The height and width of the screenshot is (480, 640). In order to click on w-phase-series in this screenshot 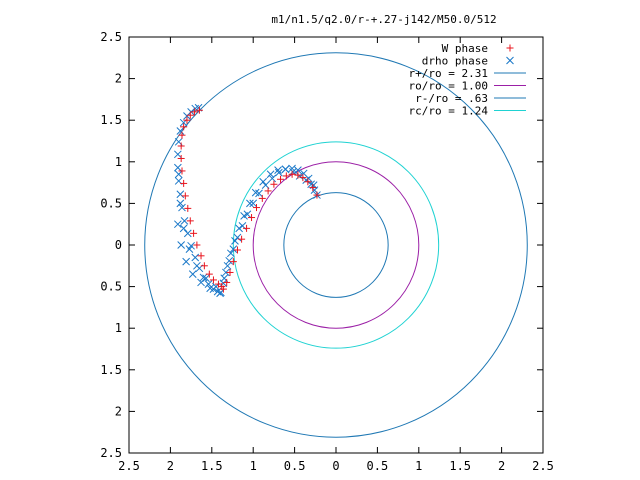, I will do `click(249, 199)`.